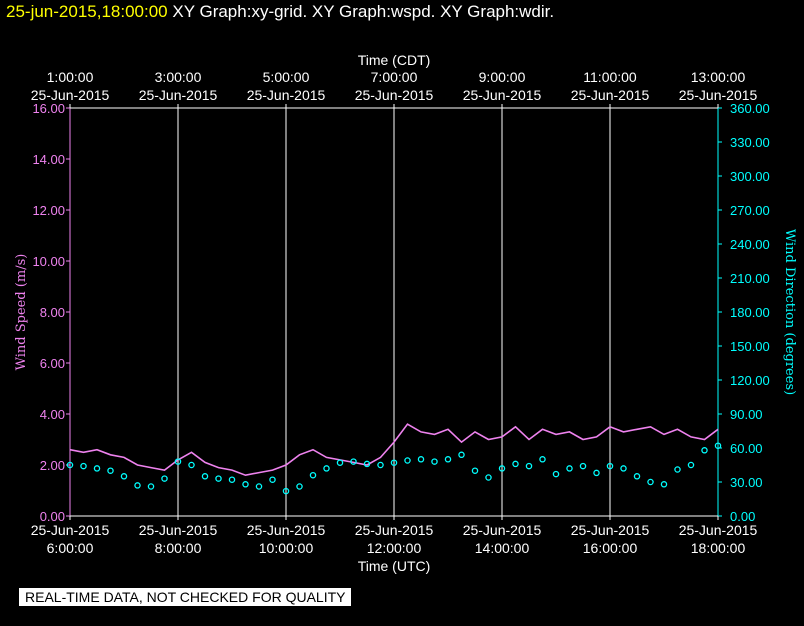 Image resolution: width=804 pixels, height=626 pixels. Describe the element at coordinates (48, 108) in the screenshot. I see `left-tick-label-8: 16.00` at that location.